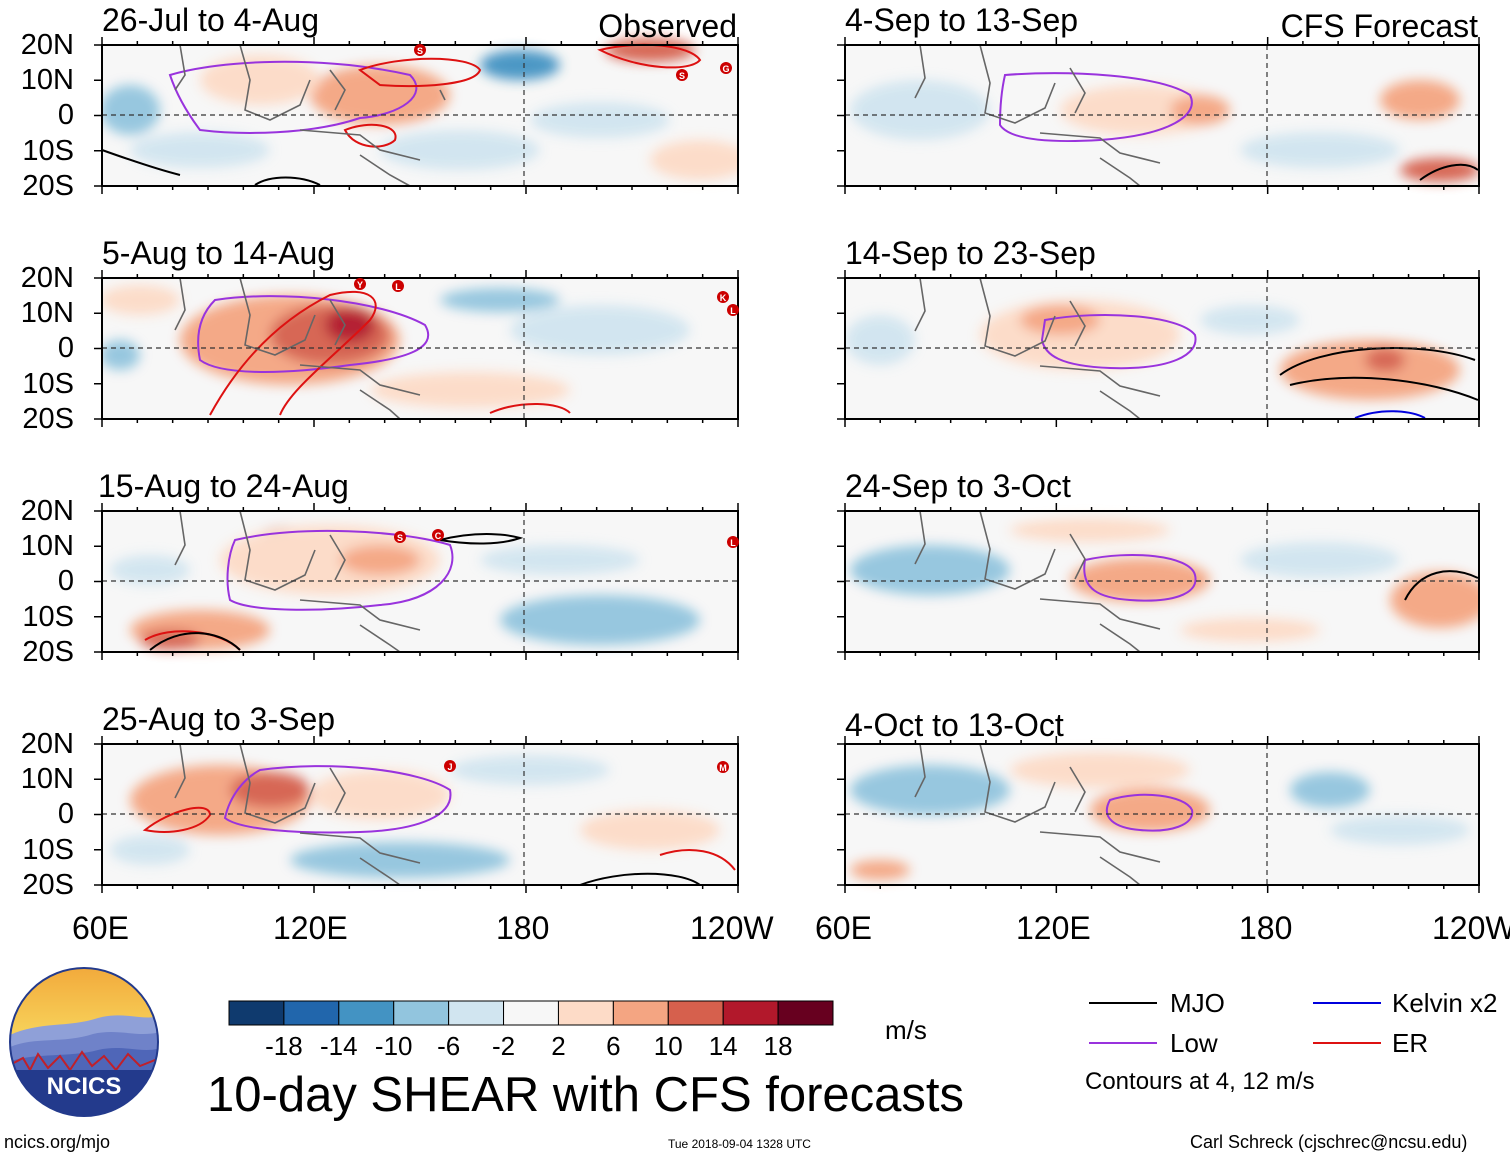  What do you see at coordinates (739, 1144) in the screenshot?
I see `footer-timestamp: Tue 2018-09-04 1328 UTC` at bounding box center [739, 1144].